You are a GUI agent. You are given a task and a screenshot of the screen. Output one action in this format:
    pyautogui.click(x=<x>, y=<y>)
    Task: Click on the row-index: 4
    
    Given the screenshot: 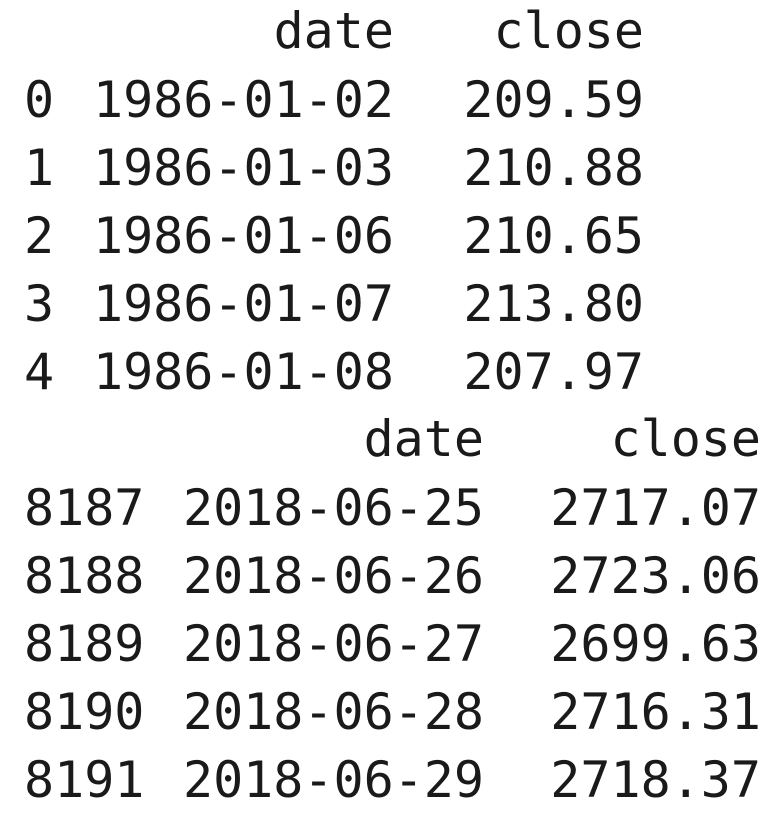 What is the action you would take?
    pyautogui.click(x=39, y=372)
    